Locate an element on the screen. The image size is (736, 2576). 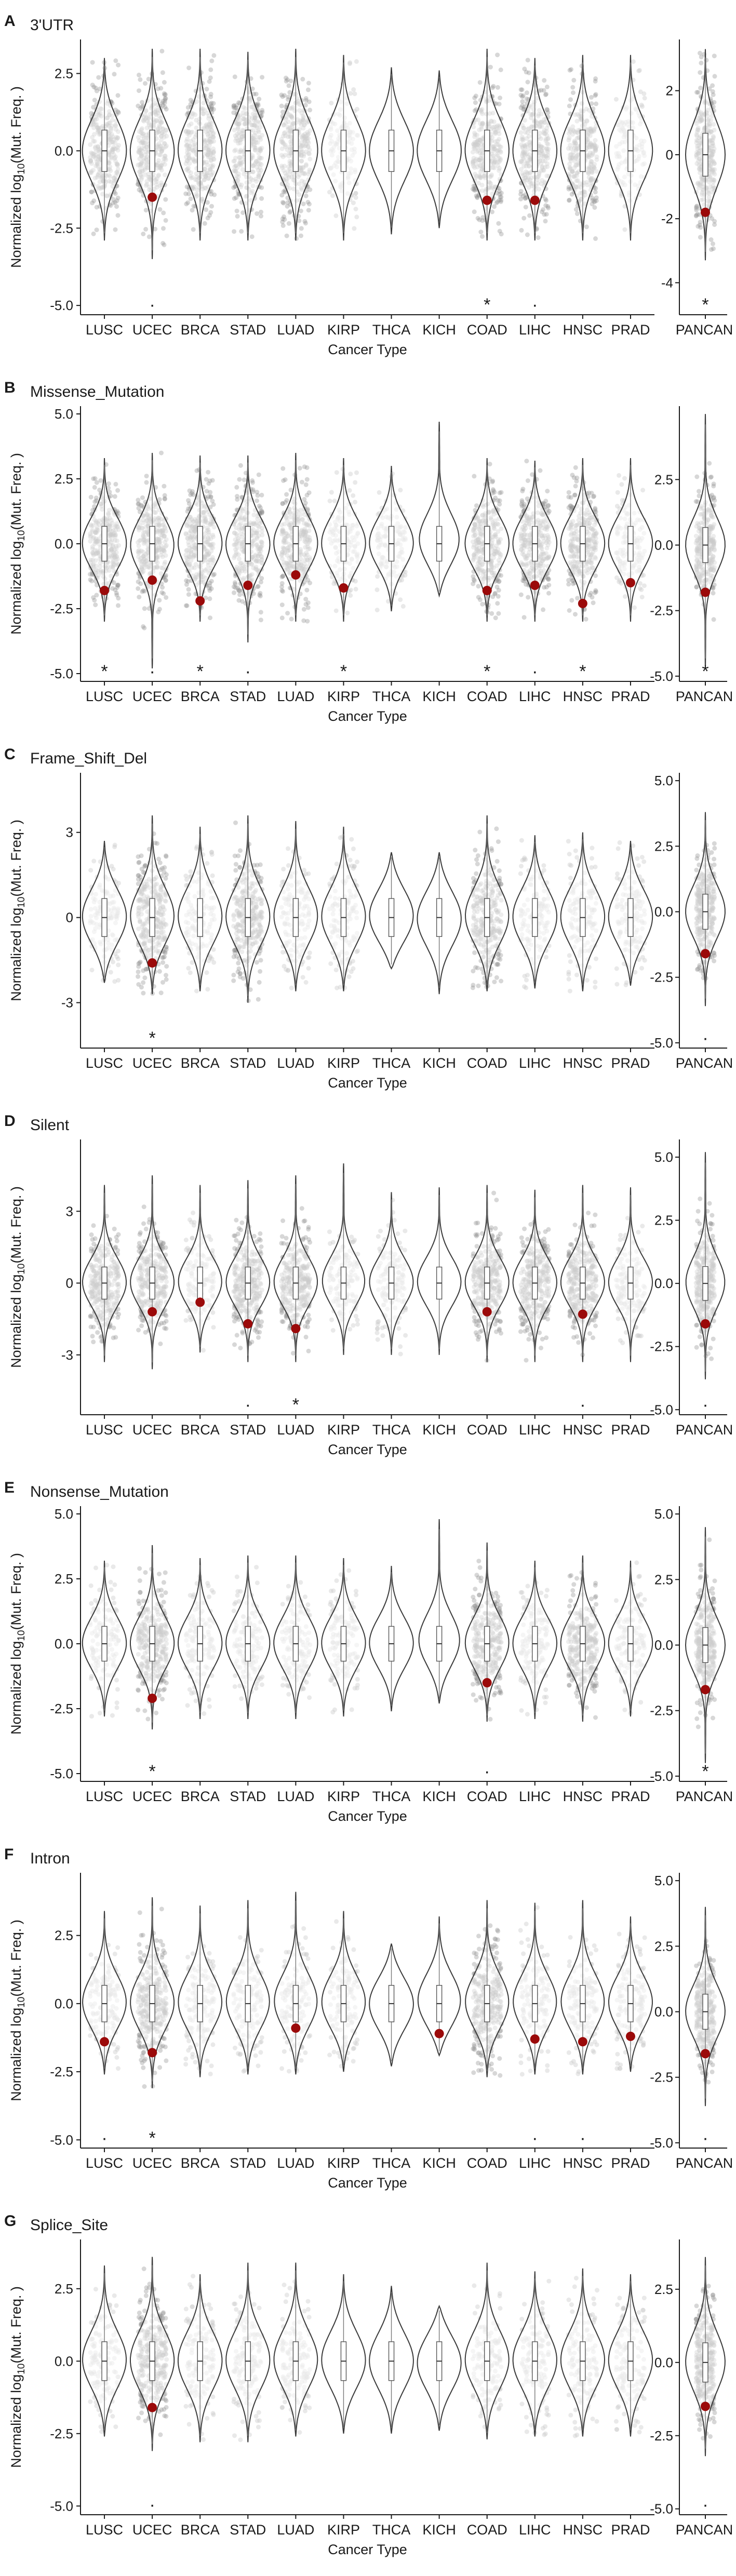
violin-group-A-lusc is located at coordinates (104, 150).